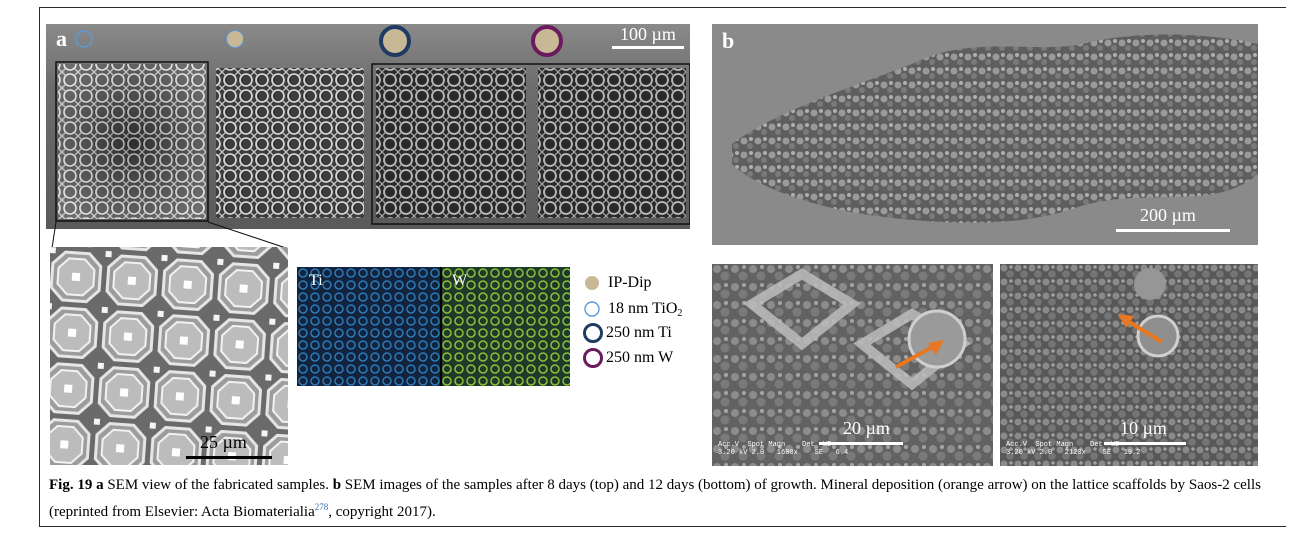  I want to click on panel-b-top-scale-text: 200 µm, so click(1168, 215).